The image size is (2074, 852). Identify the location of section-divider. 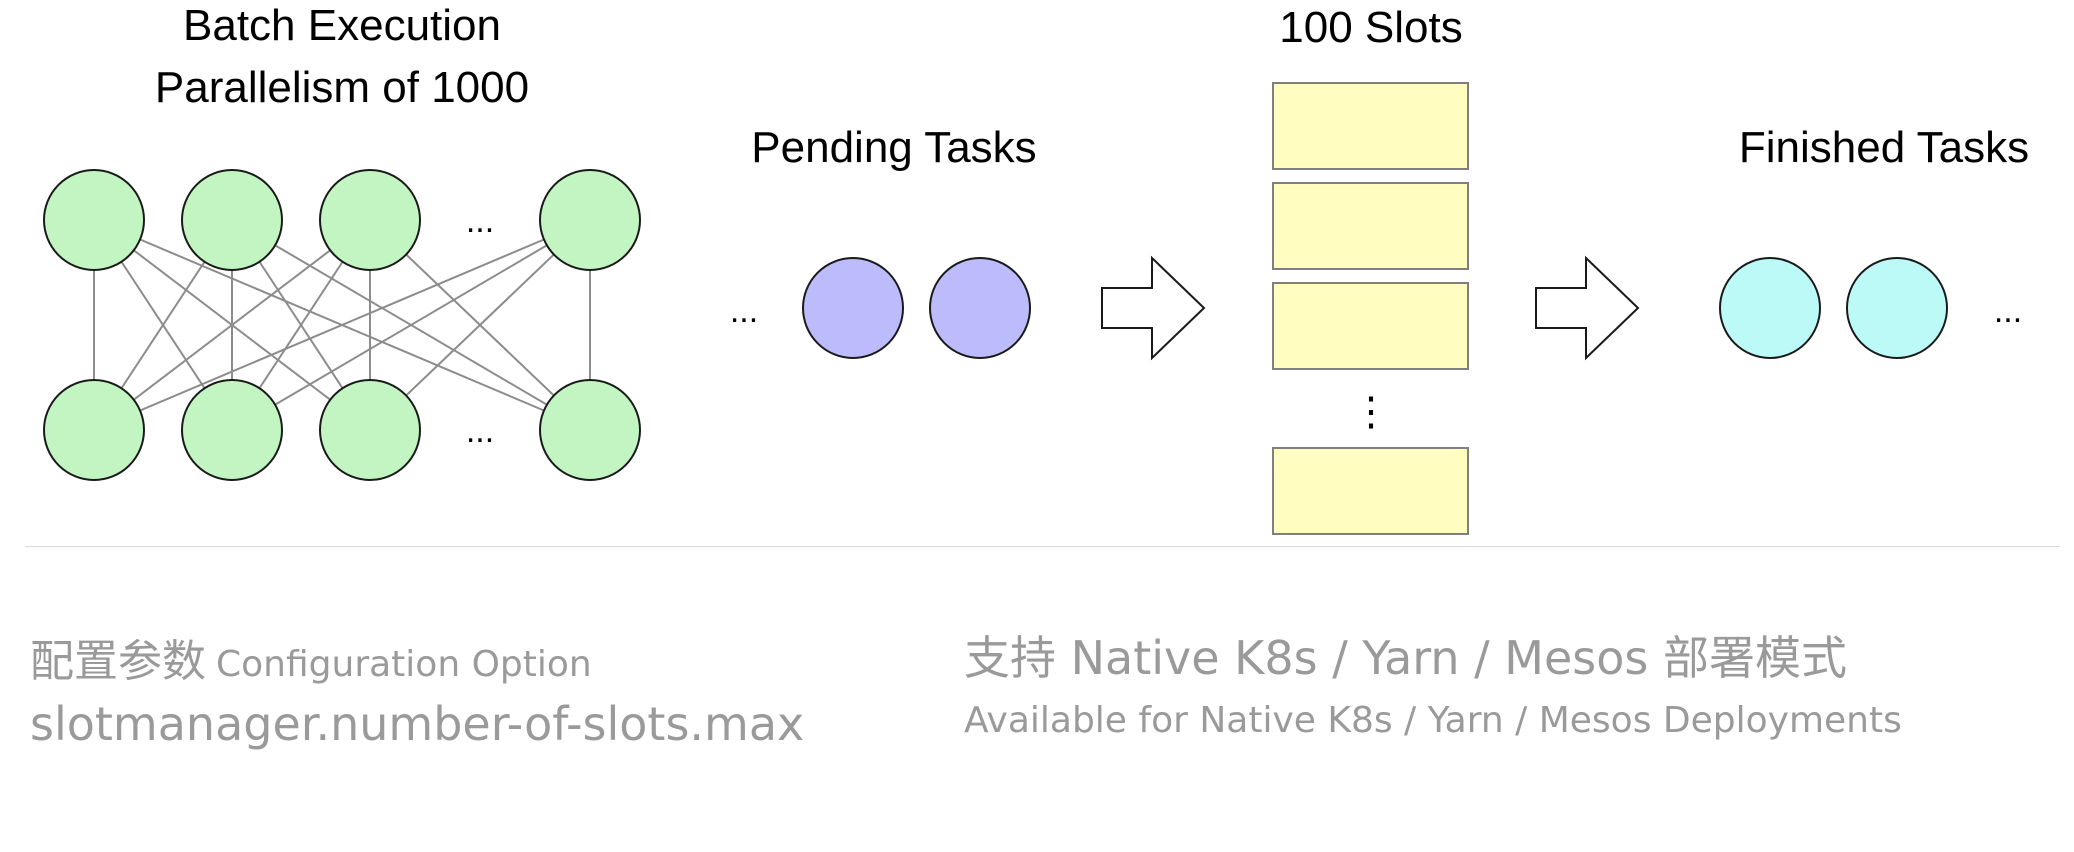
(1042, 546).